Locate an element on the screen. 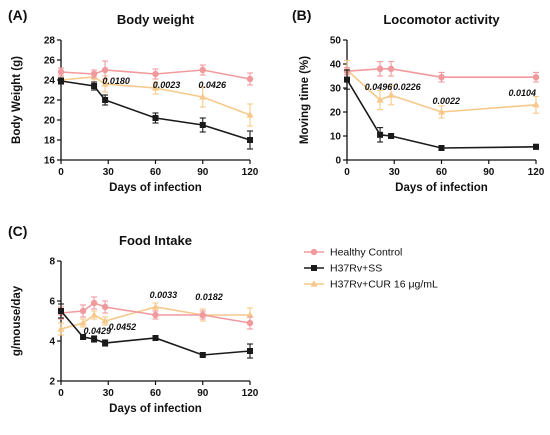 This screenshot has height=435, width=550. y-axis-label: Body Weight (g) is located at coordinates (17, 100).